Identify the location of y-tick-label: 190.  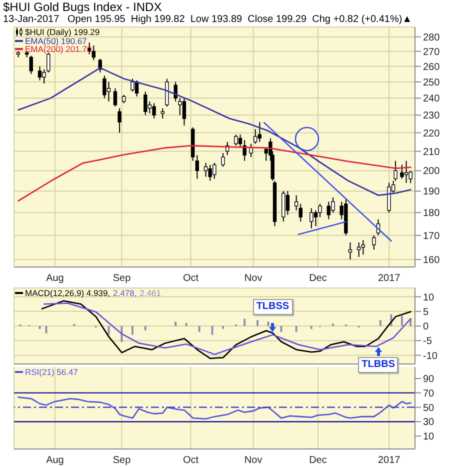
(431, 192).